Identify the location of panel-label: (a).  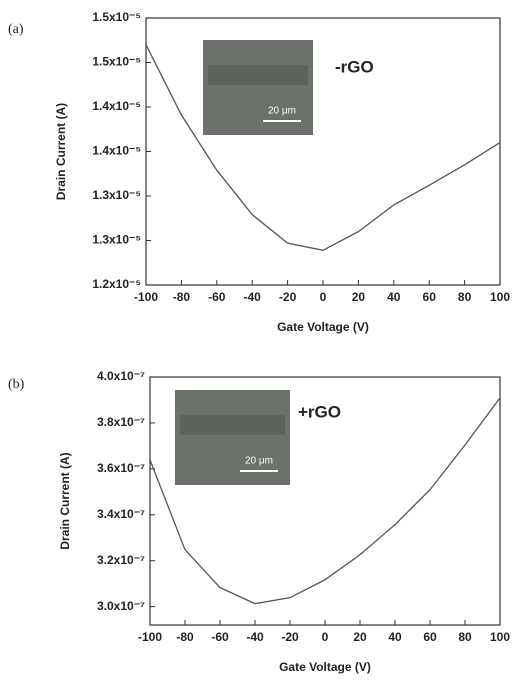
(16, 29).